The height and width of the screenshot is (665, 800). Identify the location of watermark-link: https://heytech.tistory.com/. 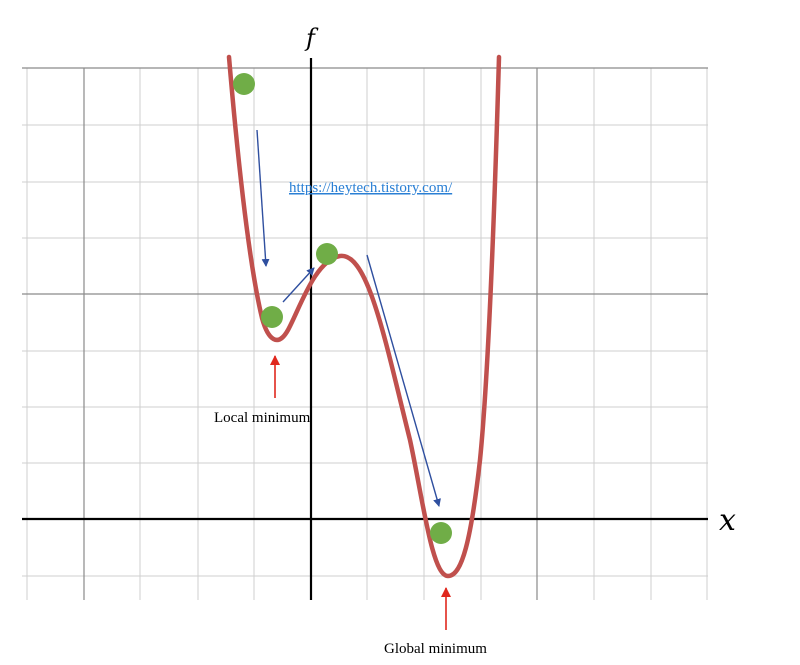
(371, 188).